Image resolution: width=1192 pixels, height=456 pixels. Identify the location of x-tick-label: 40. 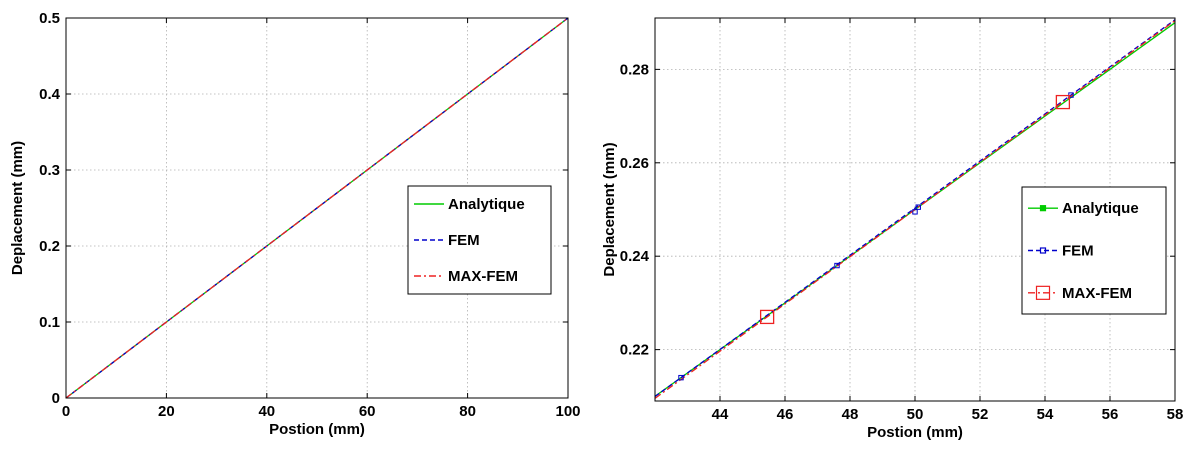
(266, 411).